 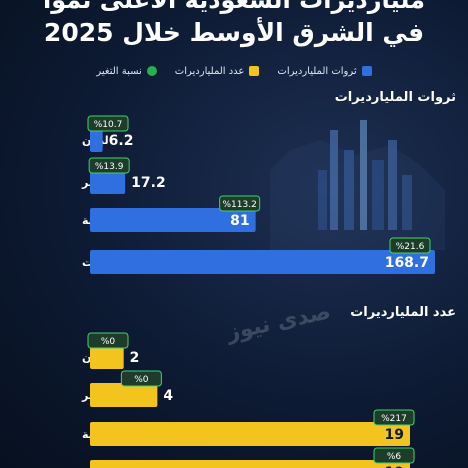 I want to click on value-label: 168.7, so click(x=407, y=263).